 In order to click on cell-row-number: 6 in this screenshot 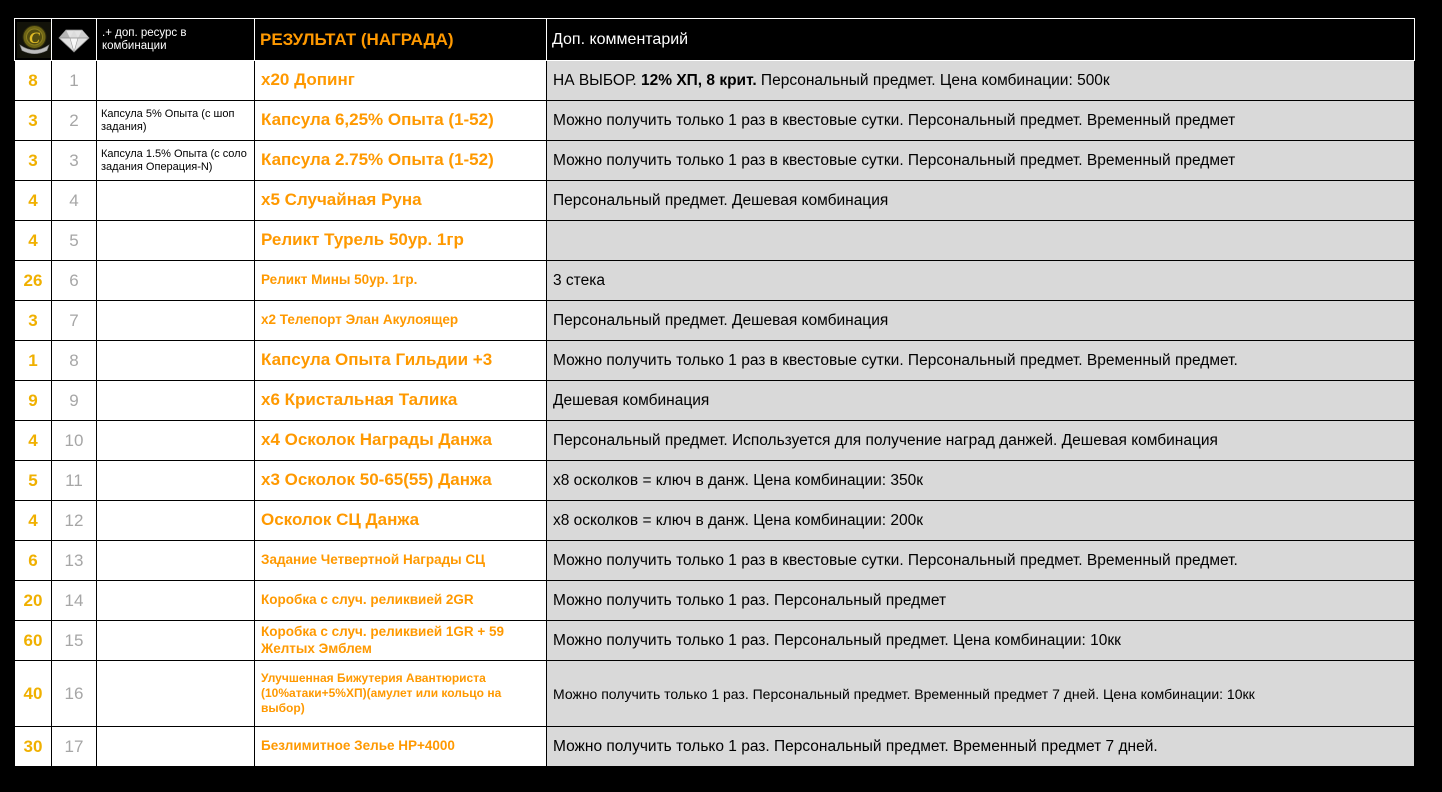, I will do `click(74, 280)`.